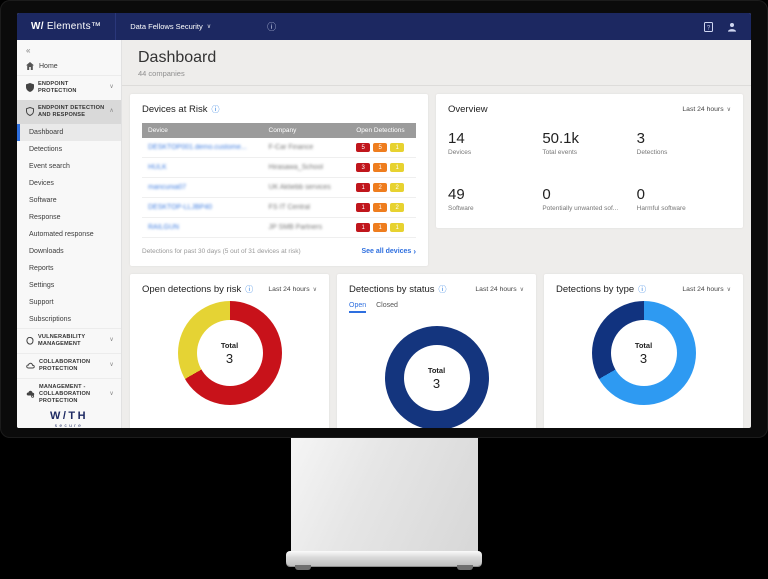 The width and height of the screenshot is (768, 579). Describe the element at coordinates (363, 147) in the screenshot. I see `high-risk-badge: 5` at that location.